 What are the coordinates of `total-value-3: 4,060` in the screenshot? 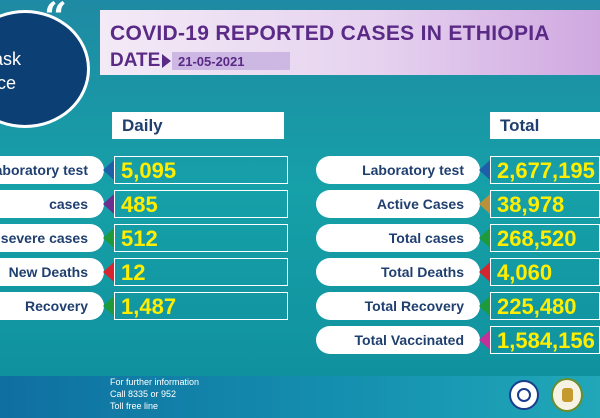 It's located at (545, 272).